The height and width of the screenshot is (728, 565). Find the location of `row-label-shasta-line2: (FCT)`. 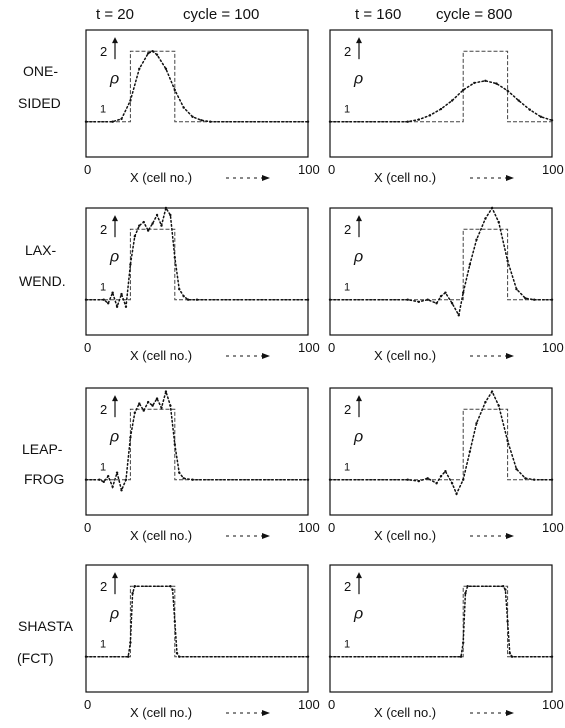

row-label-shasta-line2: (FCT) is located at coordinates (35, 658).